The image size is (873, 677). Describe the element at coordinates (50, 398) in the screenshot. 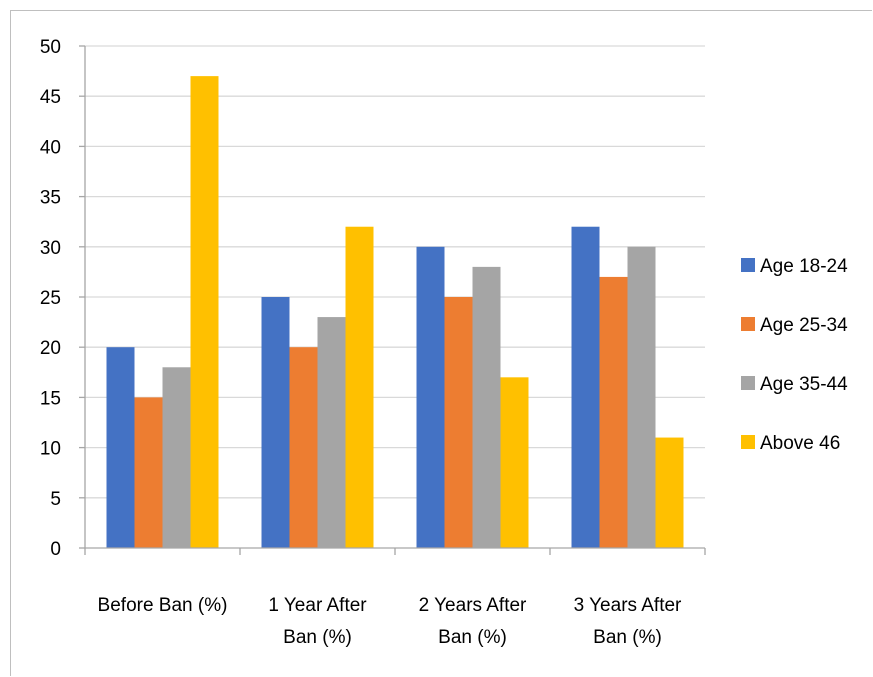

I see `y-tick-label: 15` at that location.